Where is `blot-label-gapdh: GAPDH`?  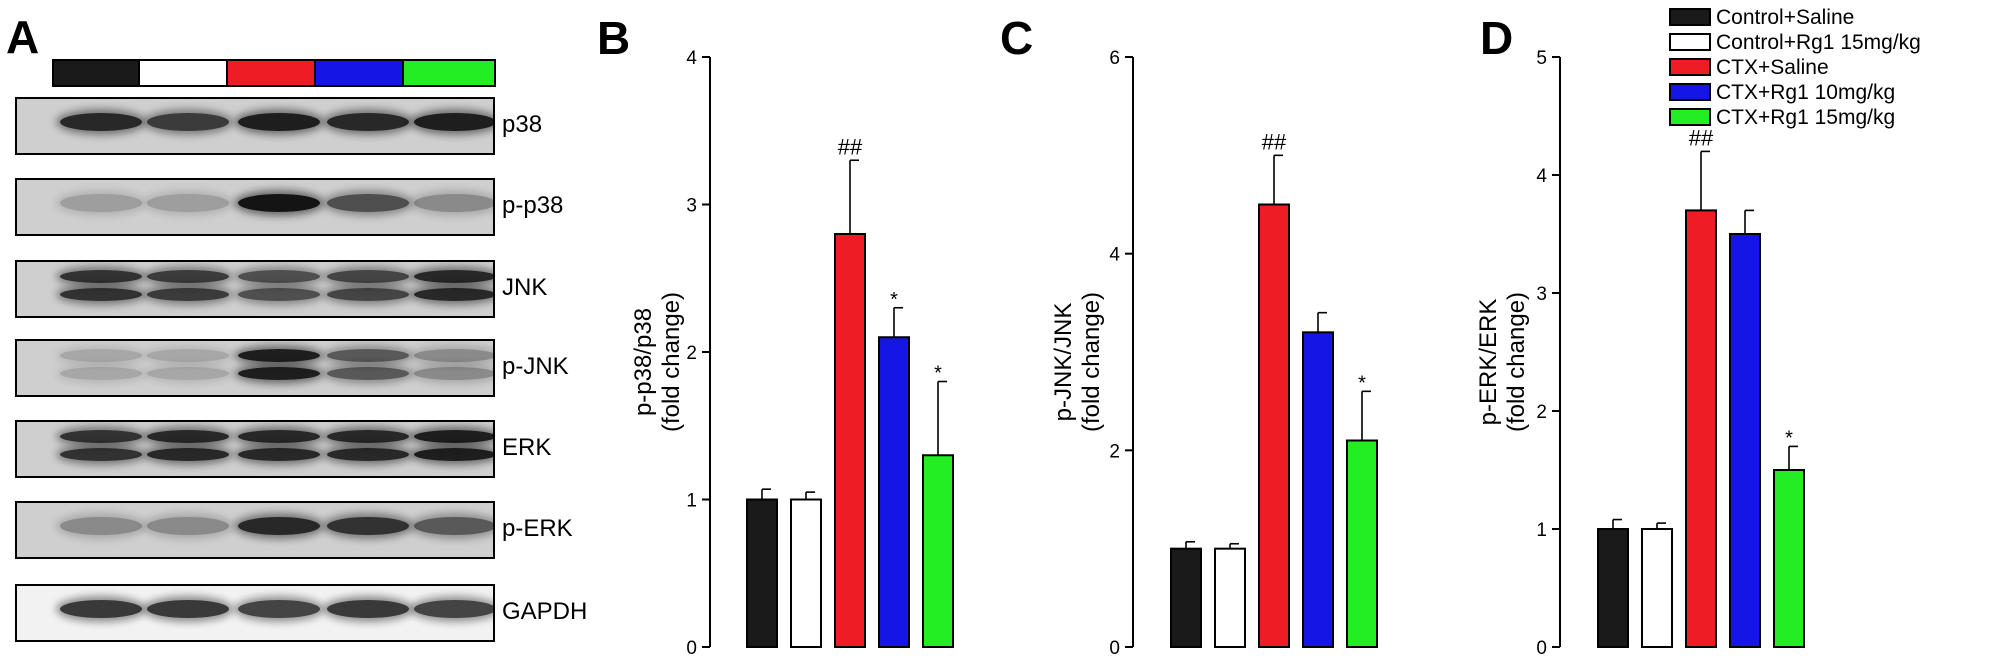
blot-label-gapdh: GAPDH is located at coordinates (545, 611).